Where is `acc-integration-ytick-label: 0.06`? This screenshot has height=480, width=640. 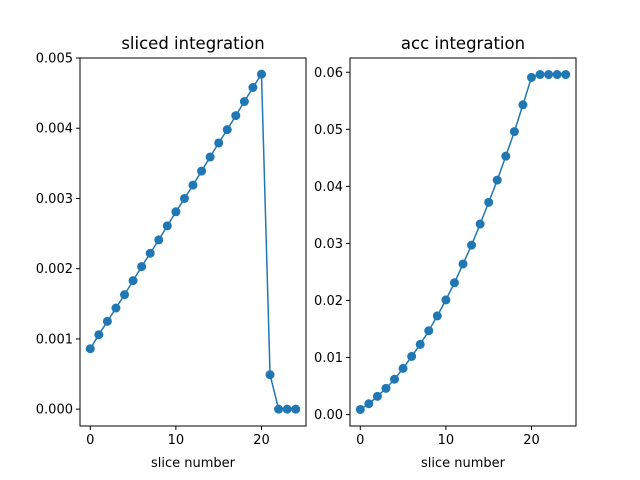
acc-integration-ytick-label: 0.06 is located at coordinates (328, 73).